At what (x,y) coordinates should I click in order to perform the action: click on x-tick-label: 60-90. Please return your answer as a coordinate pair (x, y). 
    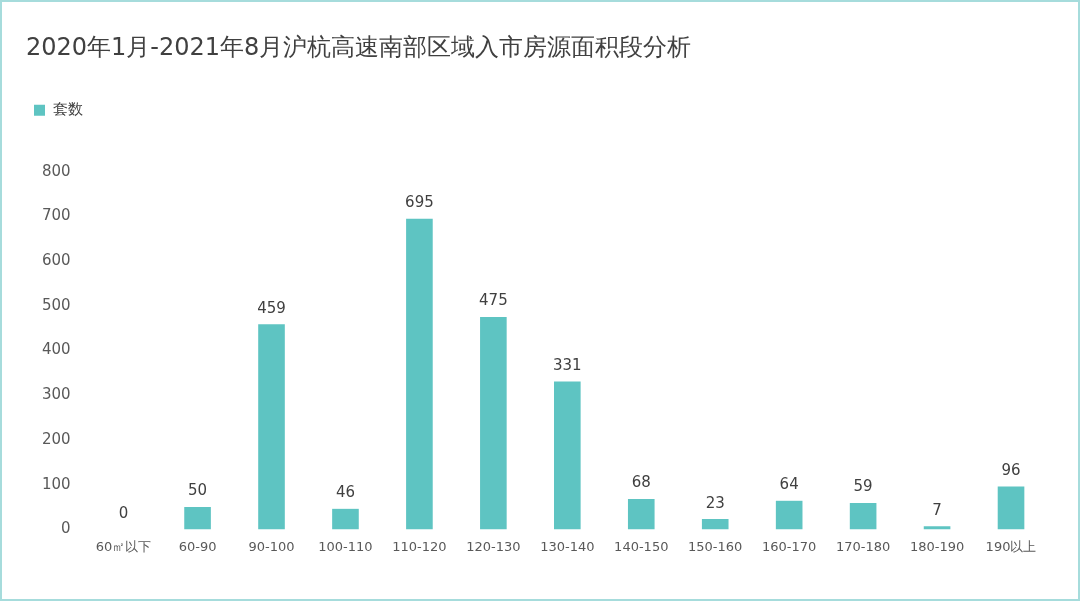
    Looking at the image, I should click on (197, 546).